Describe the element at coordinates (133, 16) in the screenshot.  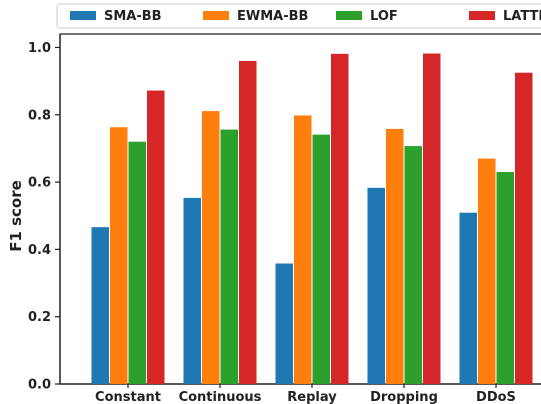
I see `legend-label-sma-bb: SMA-BB` at that location.